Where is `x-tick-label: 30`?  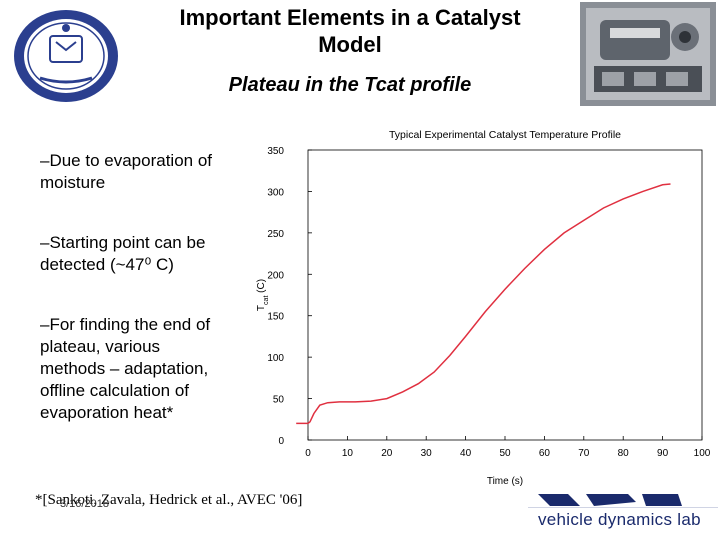 x-tick-label: 30 is located at coordinates (427, 453).